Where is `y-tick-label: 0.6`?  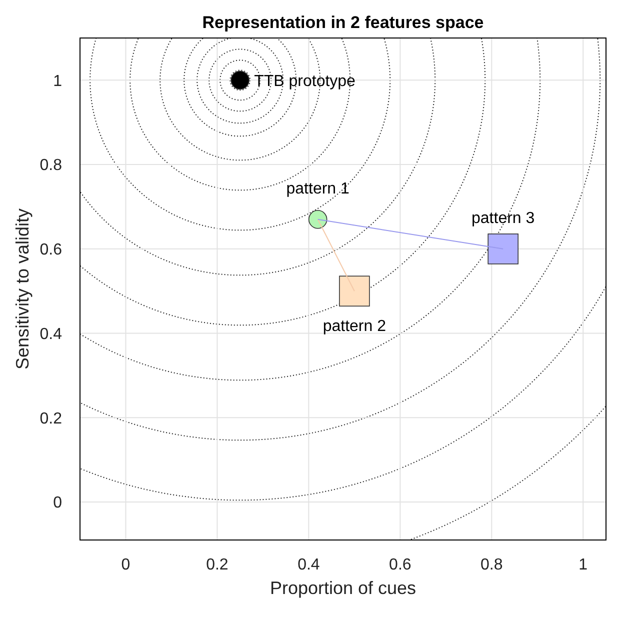
y-tick-label: 0.6 is located at coordinates (51, 250).